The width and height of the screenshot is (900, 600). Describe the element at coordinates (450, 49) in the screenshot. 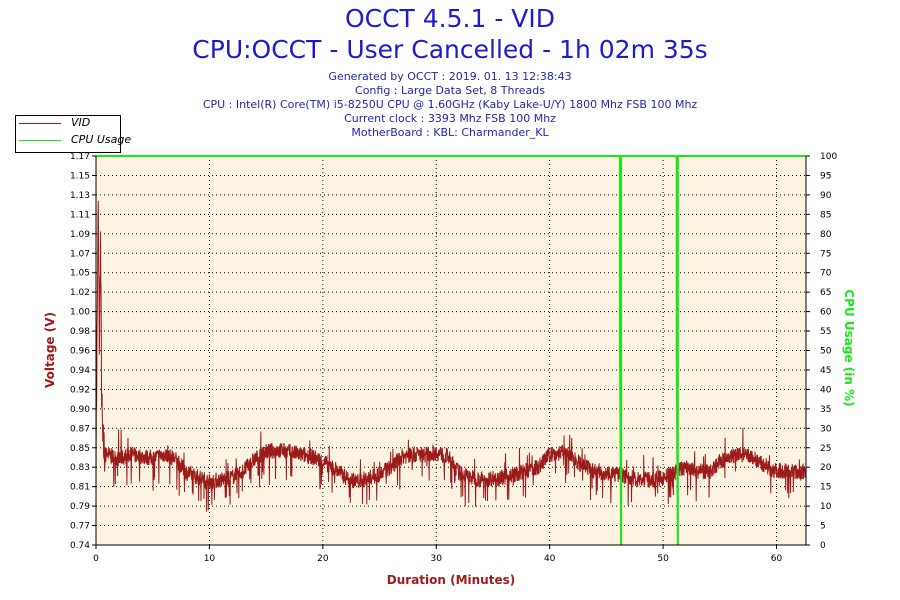

I see `chart-subtitle: CPU:OCCT - User Cancelled - 1h 02m 35s` at that location.